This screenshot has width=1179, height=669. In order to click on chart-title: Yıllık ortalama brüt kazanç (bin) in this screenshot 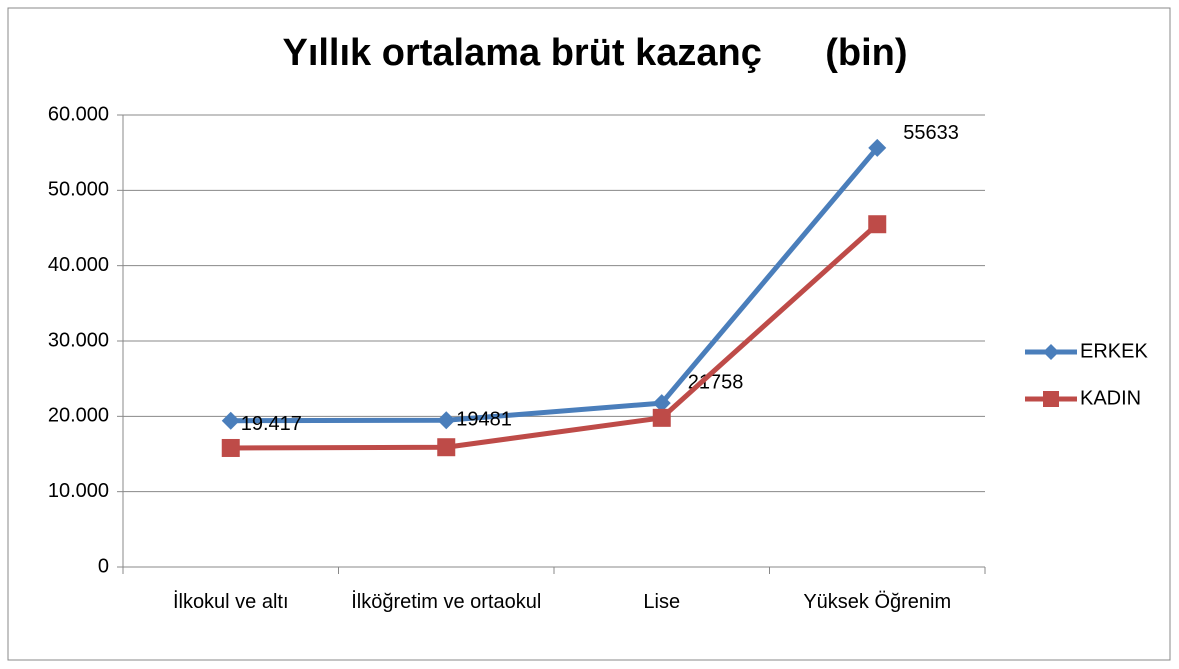, I will do `click(594, 53)`.